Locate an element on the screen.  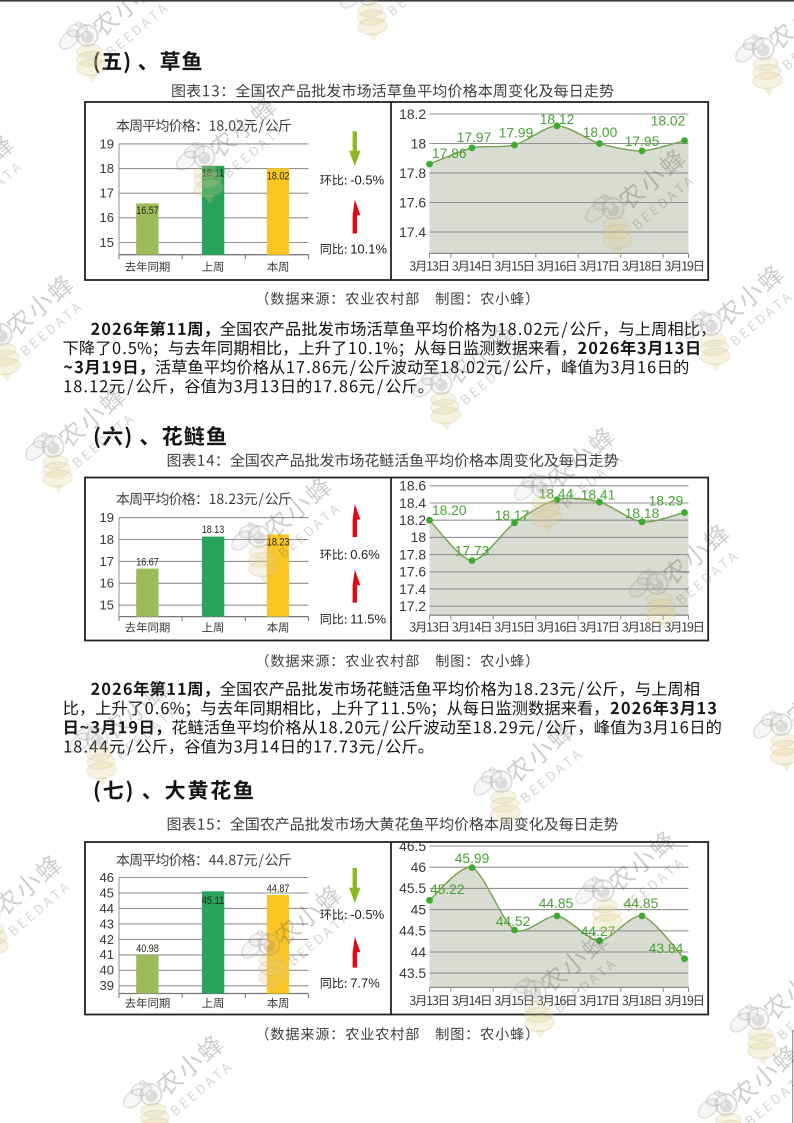
svg-text: 18.12 is located at coordinates (557, 119).